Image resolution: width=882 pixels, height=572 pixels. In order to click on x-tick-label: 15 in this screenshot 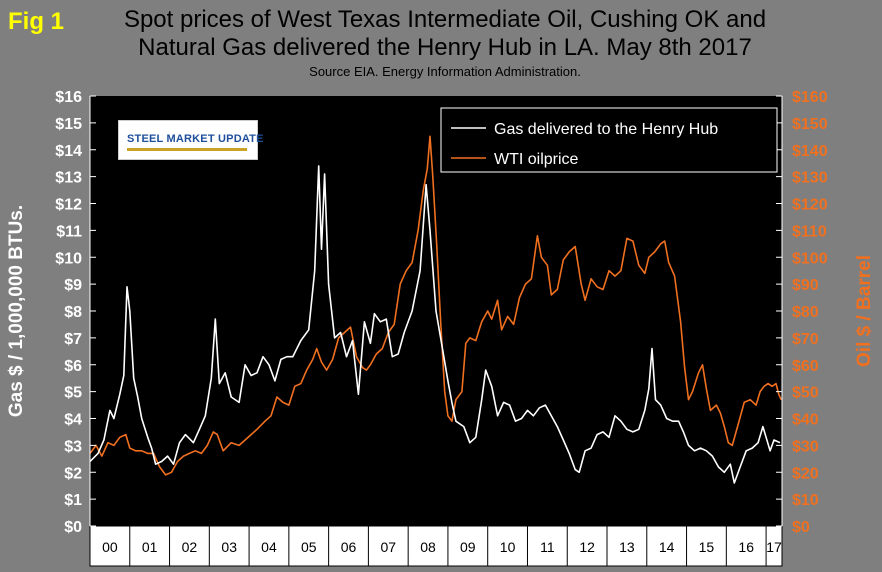, I will do `click(707, 547)`.